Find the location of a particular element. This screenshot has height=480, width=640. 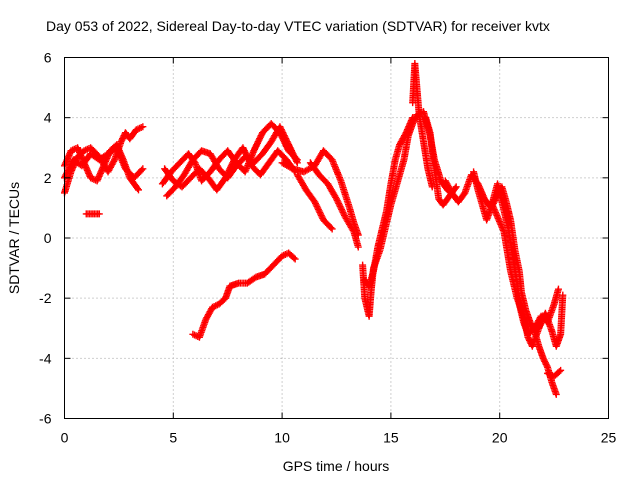

y-tick-labels: -6 -4 -2 0 2 4 6 is located at coordinates (45, 238).